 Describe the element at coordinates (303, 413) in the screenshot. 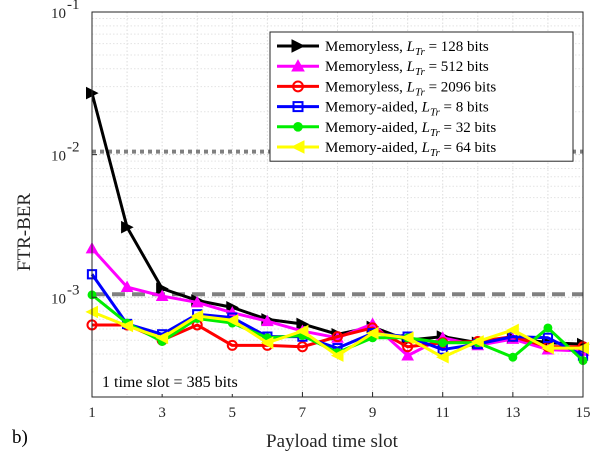

I see `x-tick-label: 7` at that location.